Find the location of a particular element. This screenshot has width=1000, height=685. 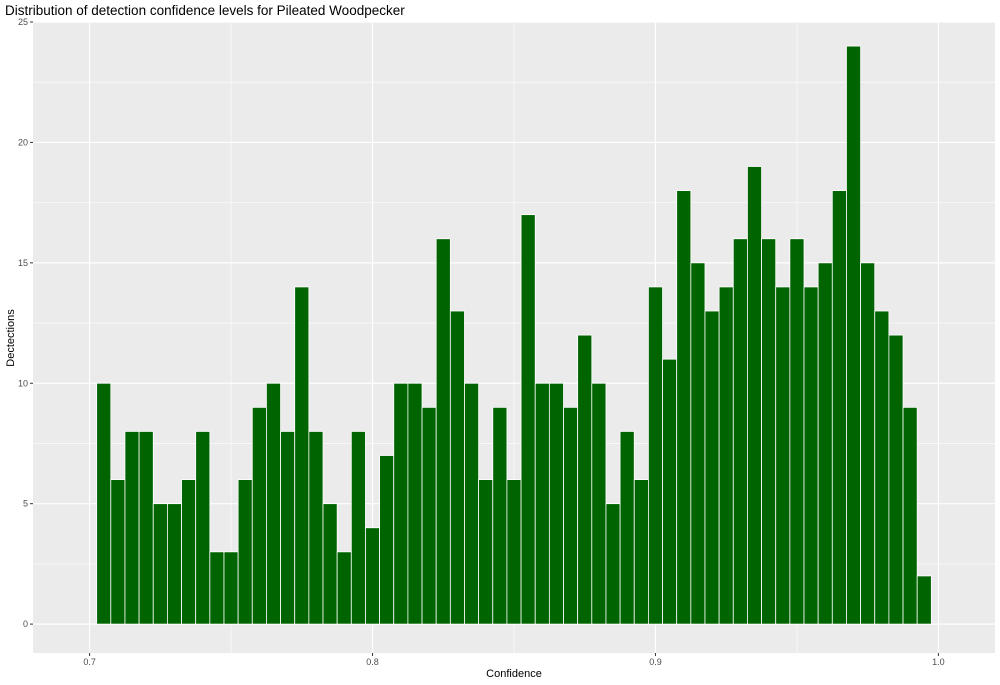

y-tick-label: 15 is located at coordinates (23, 263).